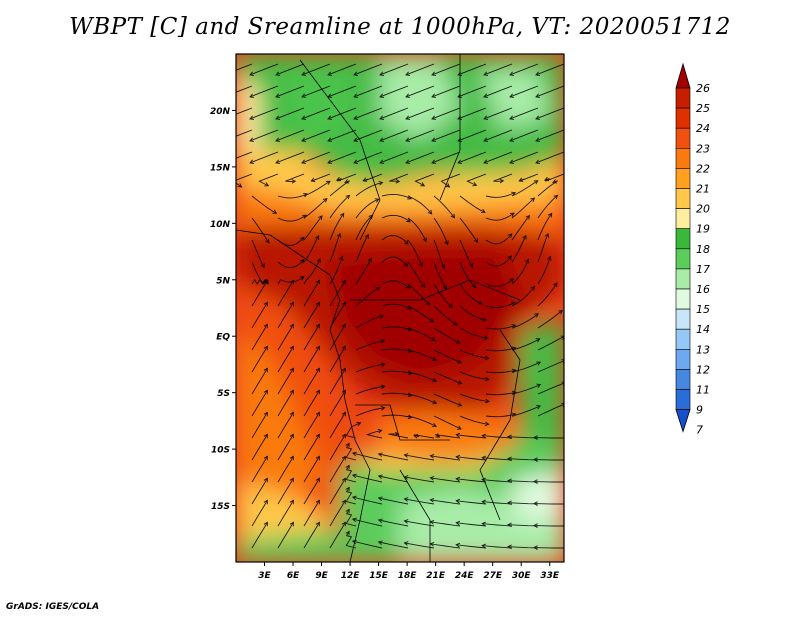  What do you see at coordinates (223, 394) in the screenshot?
I see `lat-label: 5S` at bounding box center [223, 394].